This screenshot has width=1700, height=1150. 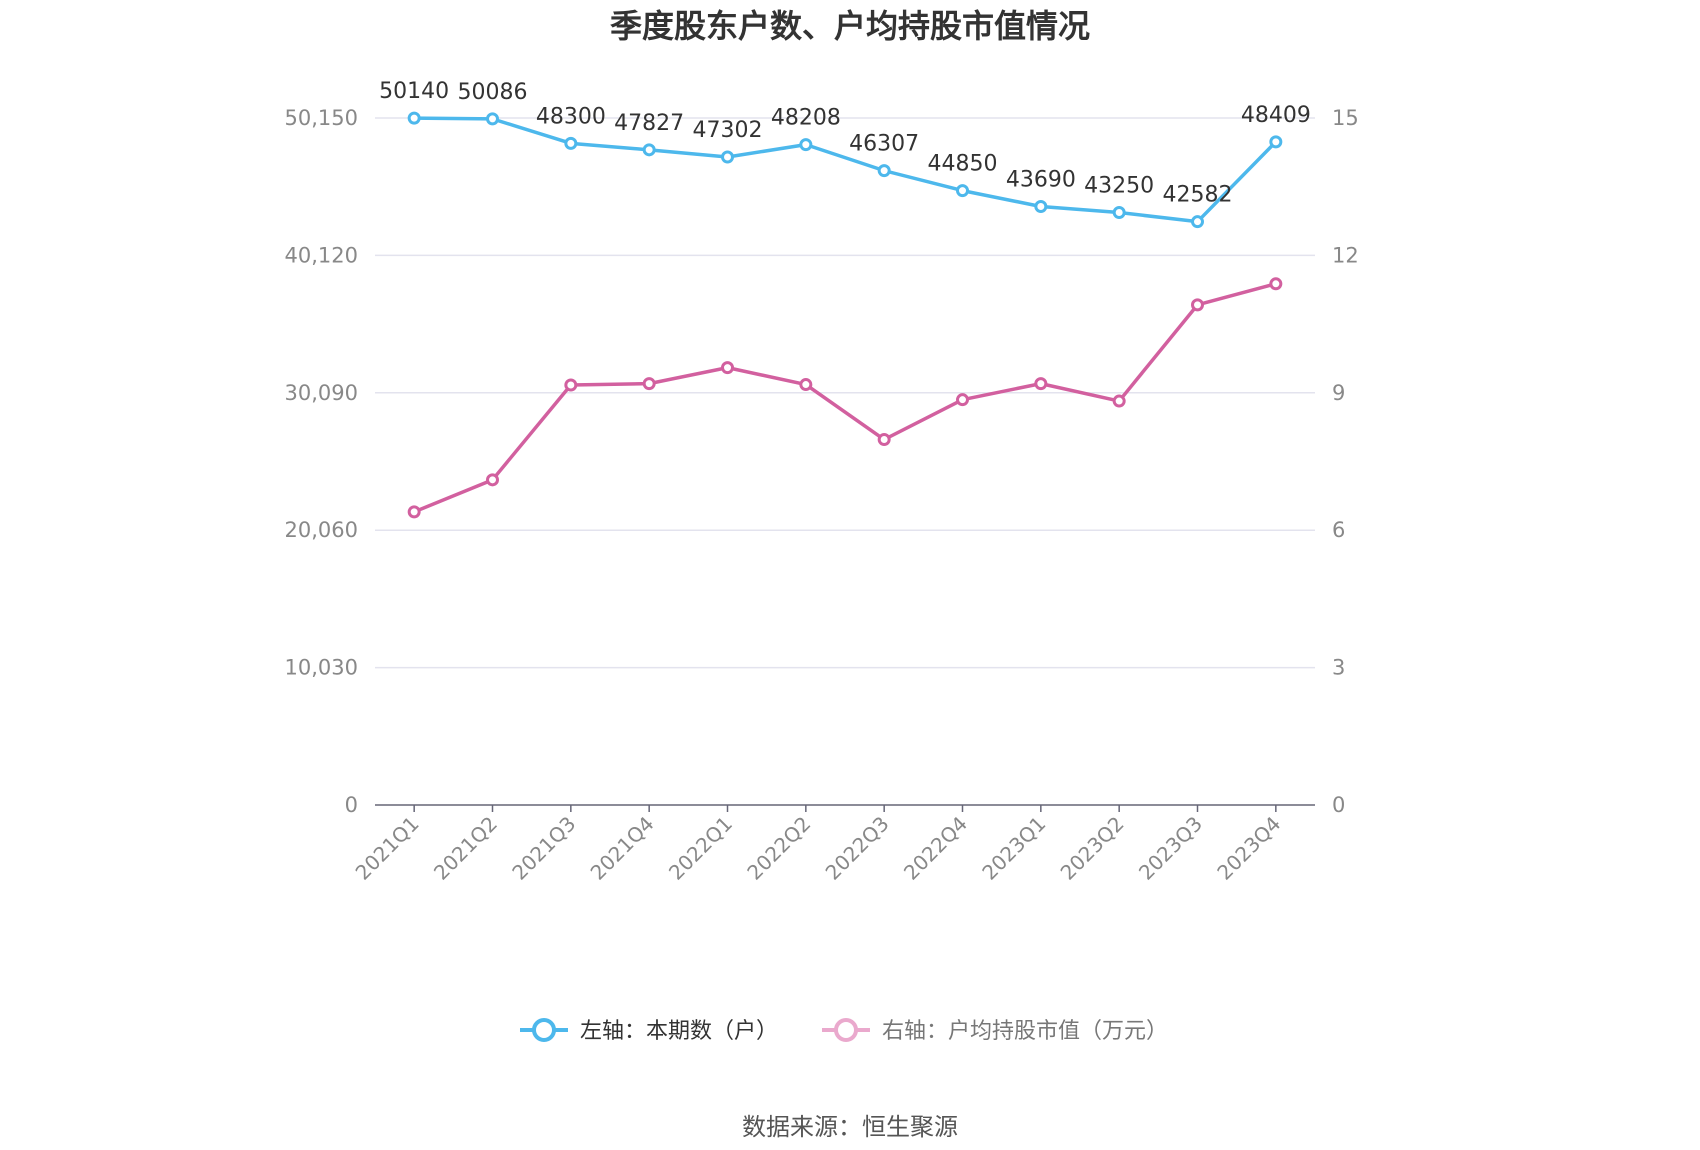 I want to click on left-axis-tick-label: 0, so click(x=351, y=805).